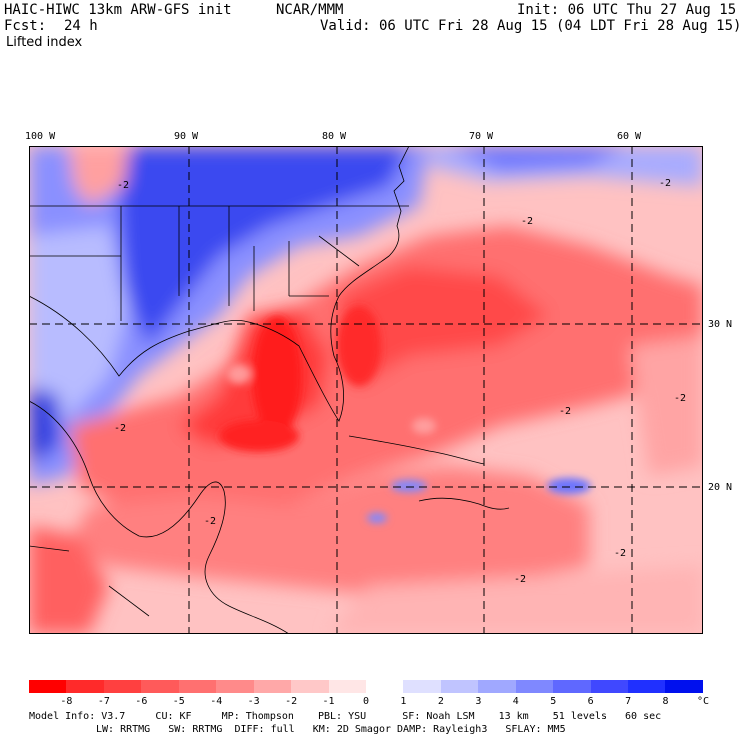  Describe the element at coordinates (515, 701) in the screenshot. I see `colorbar-tick-label: 4` at that location.